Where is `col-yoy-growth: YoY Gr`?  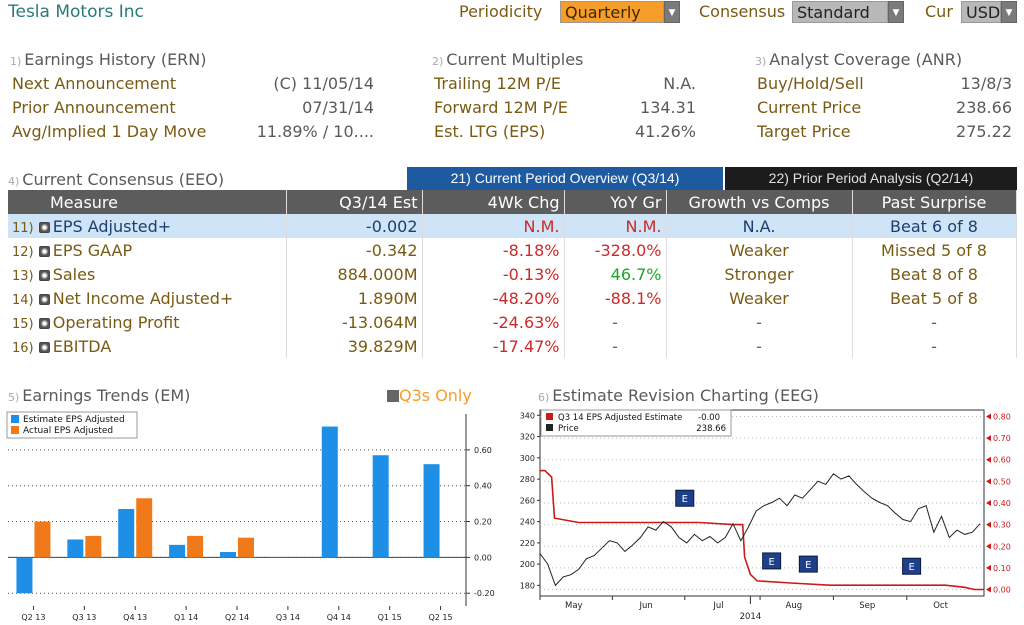 col-yoy-growth: YoY Gr is located at coordinates (615, 202).